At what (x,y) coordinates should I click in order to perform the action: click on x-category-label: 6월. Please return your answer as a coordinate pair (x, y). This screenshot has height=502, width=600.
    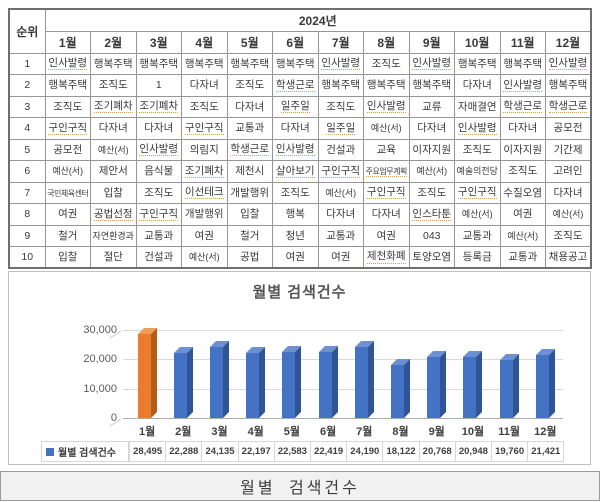
    Looking at the image, I should click on (328, 432).